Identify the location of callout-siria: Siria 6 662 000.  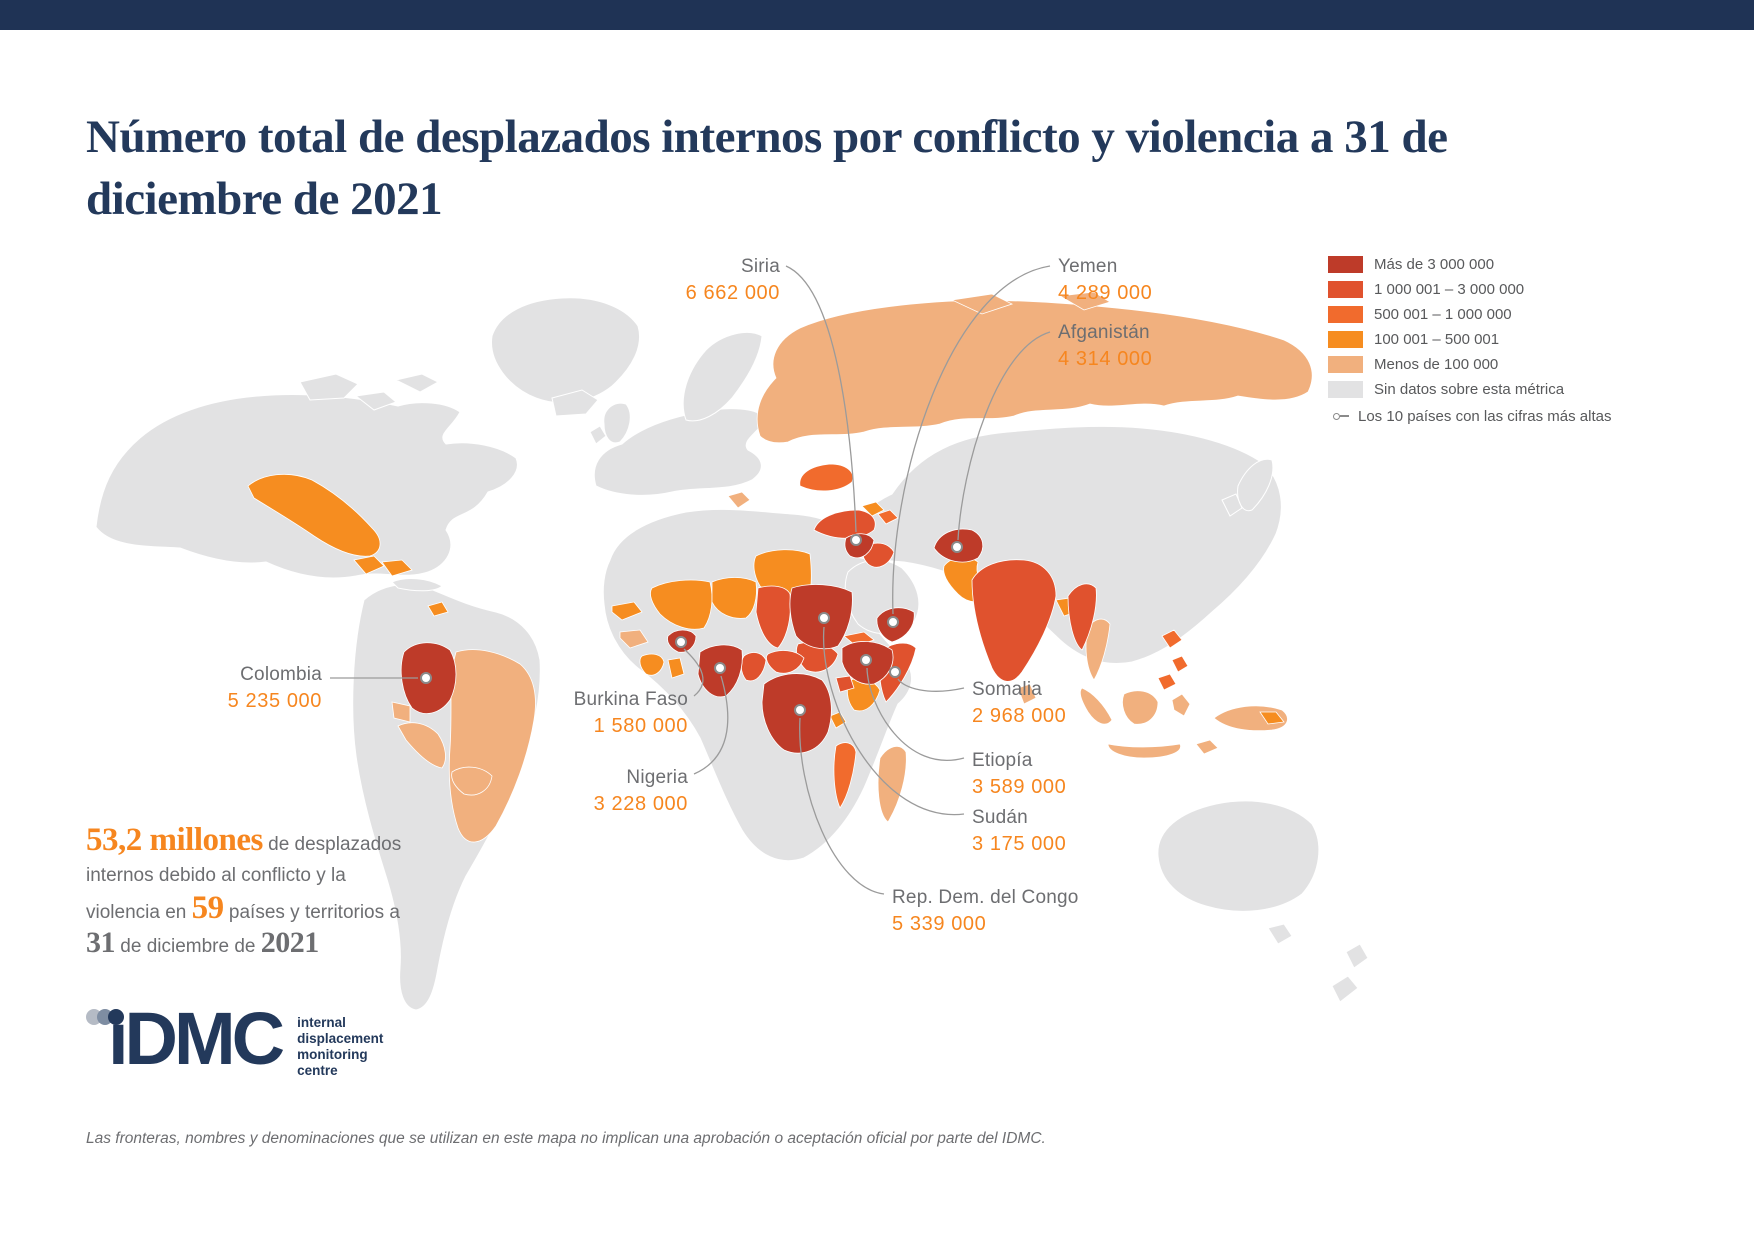
(733, 280).